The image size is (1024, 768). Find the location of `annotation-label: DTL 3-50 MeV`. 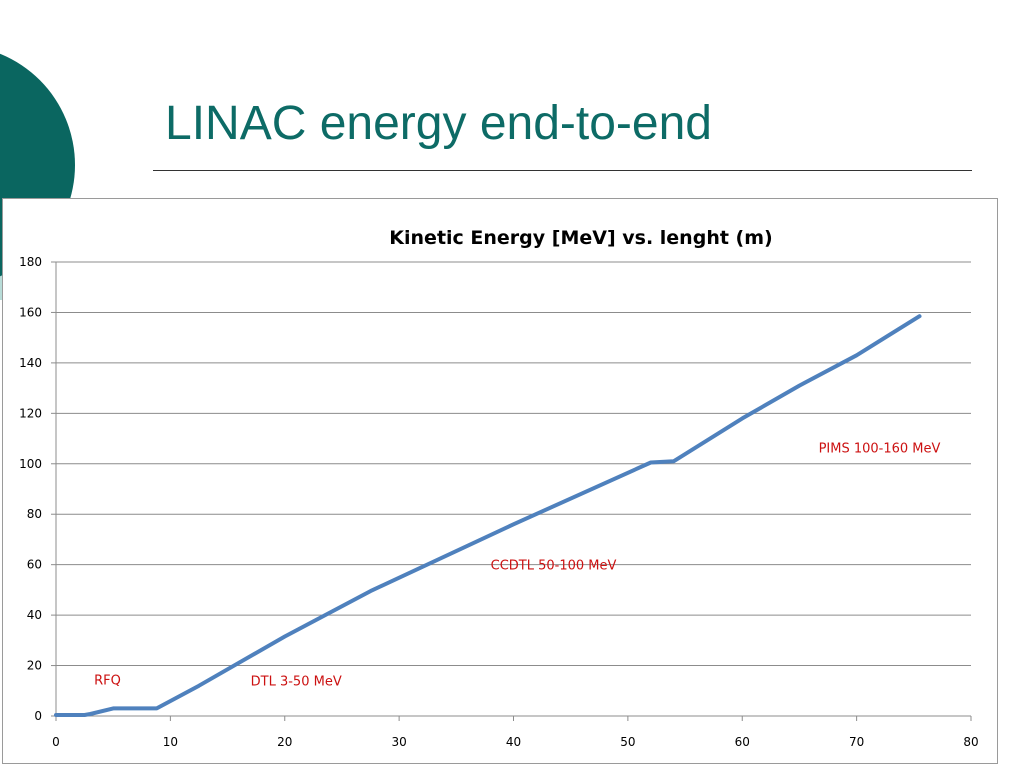

annotation-label: DTL 3-50 MeV is located at coordinates (296, 682).